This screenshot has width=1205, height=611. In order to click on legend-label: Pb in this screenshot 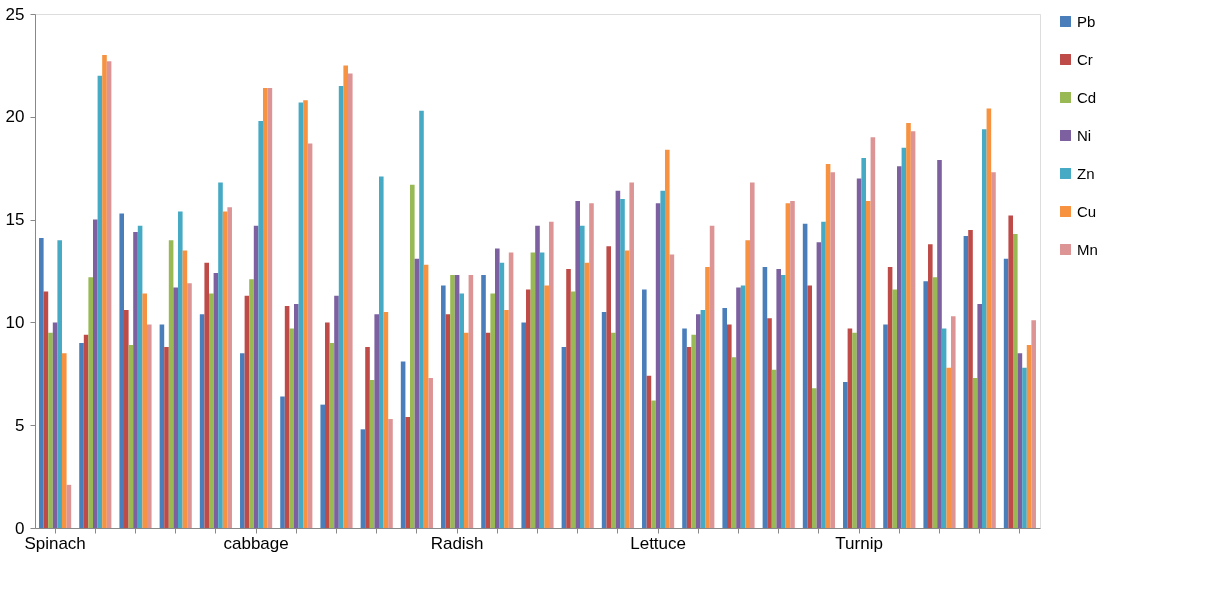, I will do `click(1086, 21)`.